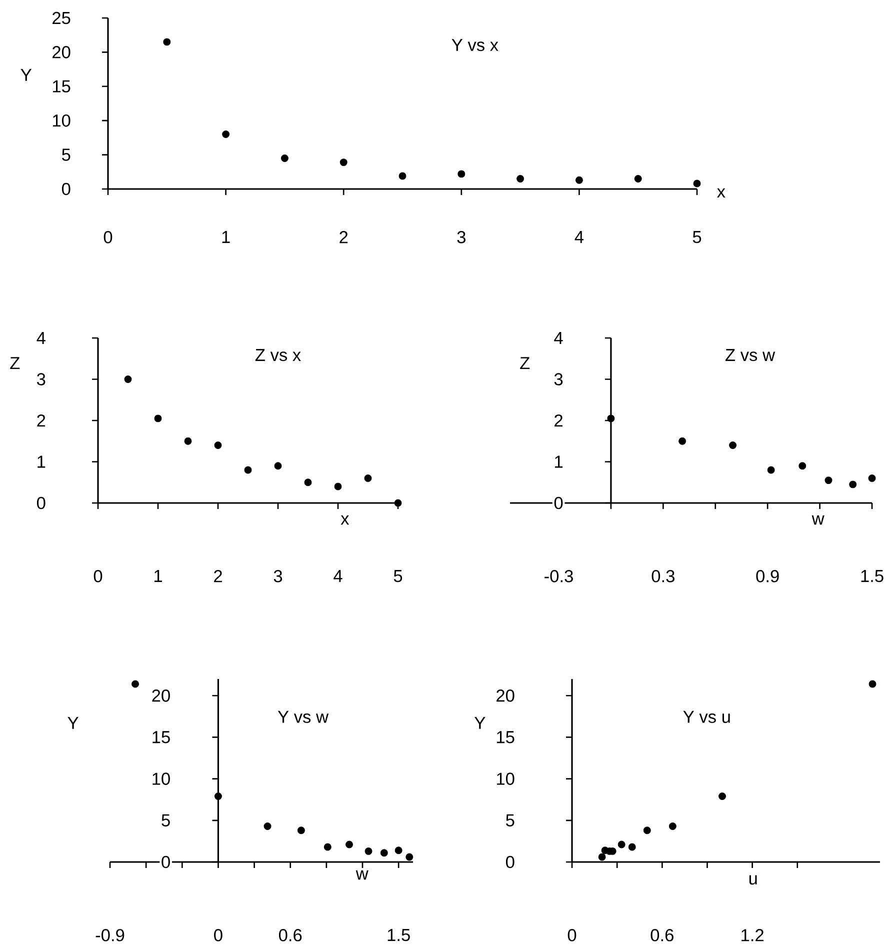 This screenshot has height=945, width=889. I want to click on y-tick-label: 25, so click(61, 18).